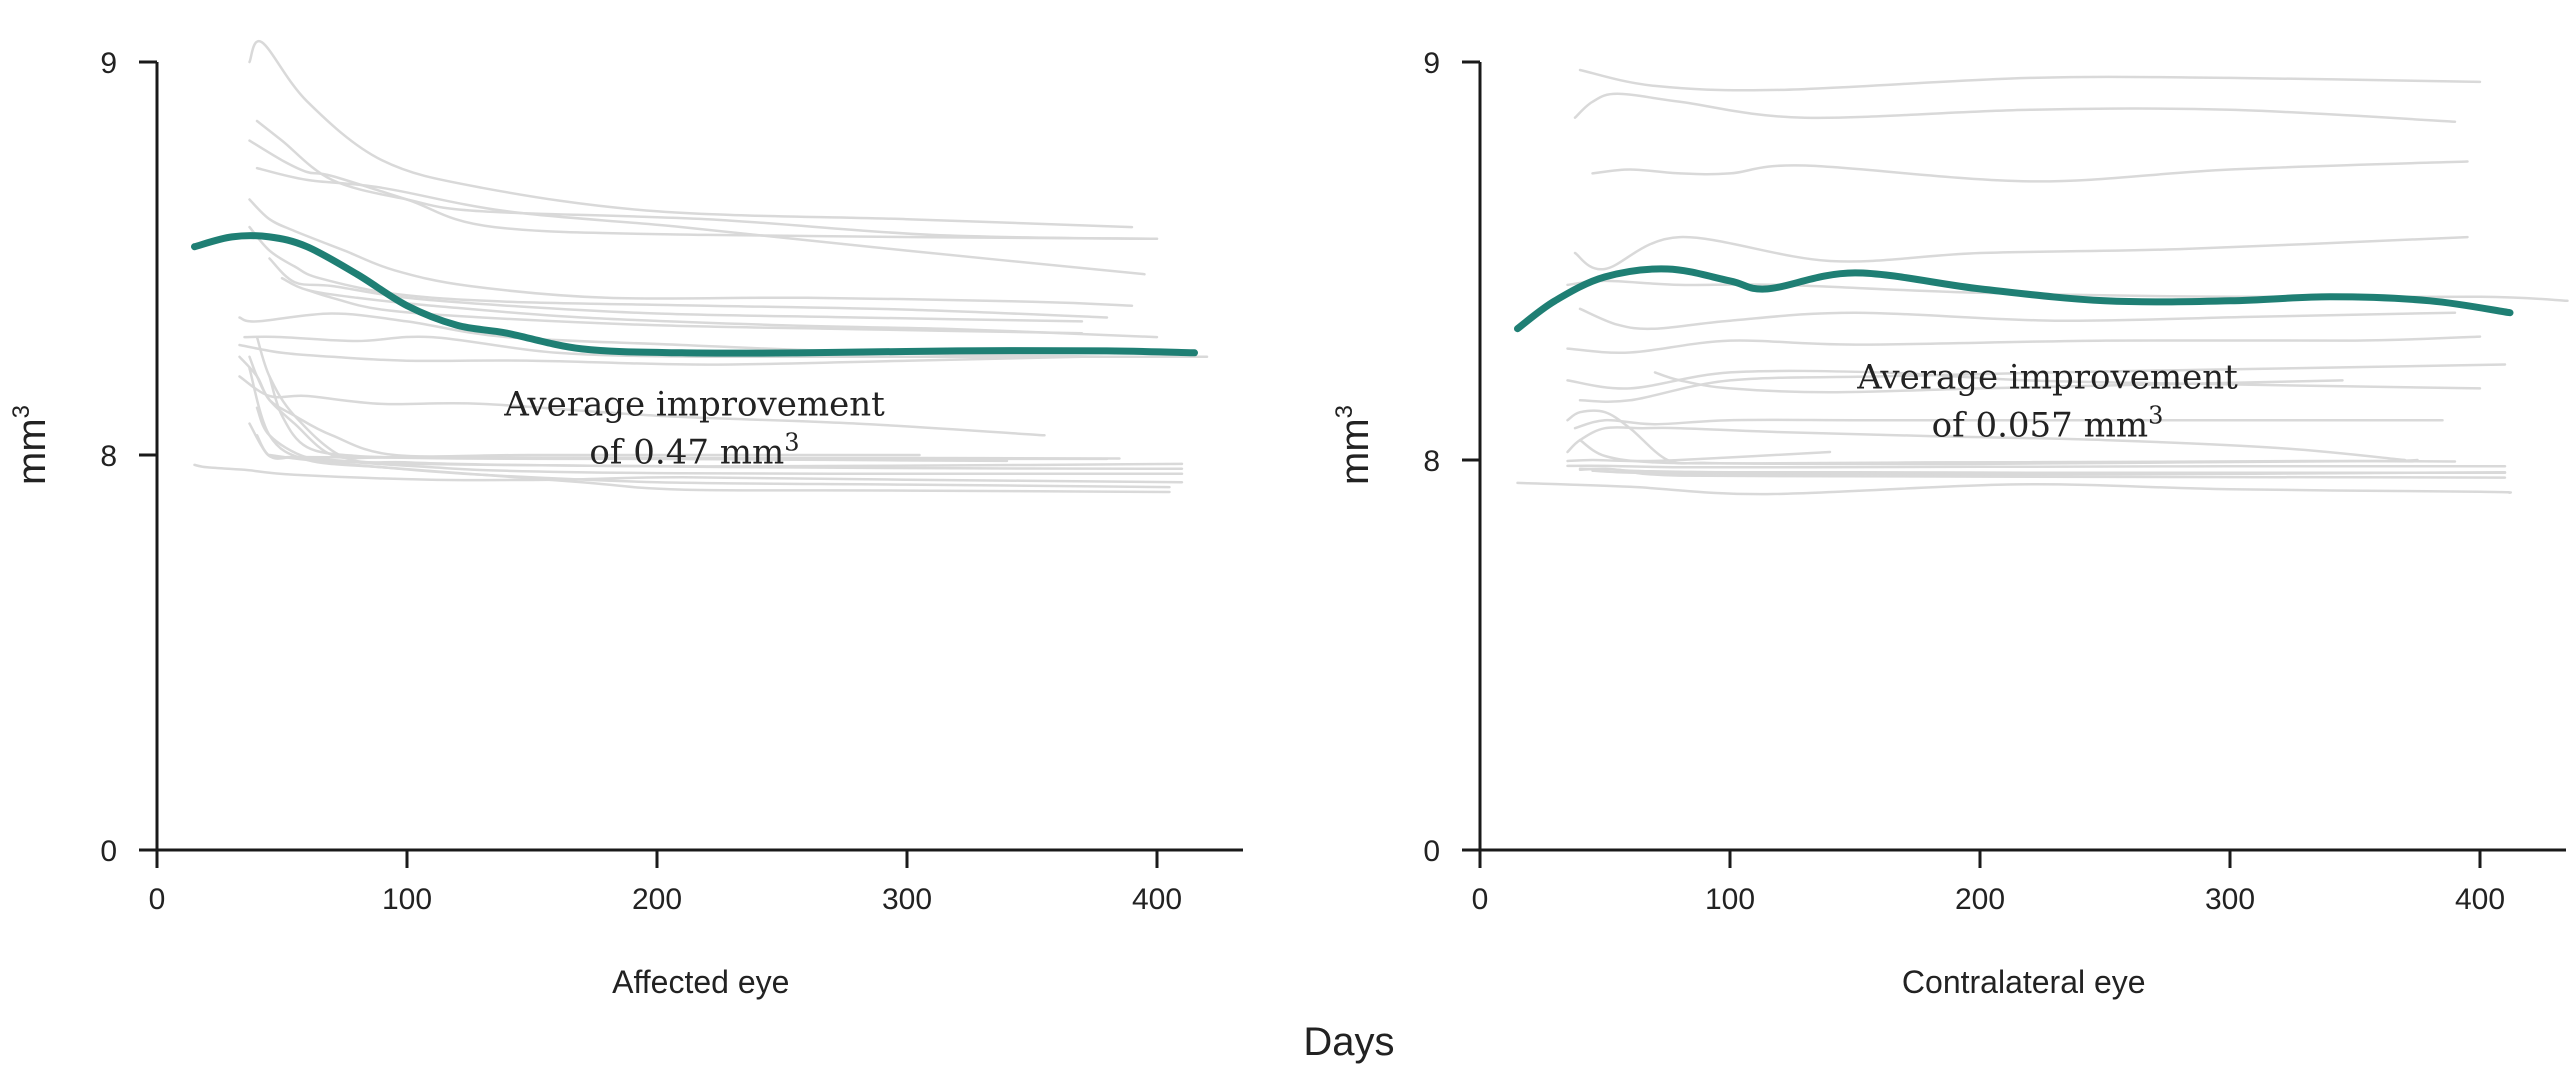 This screenshot has width=2571, height=1086. I want to click on shared-x-axis-title: Days, so click(1348, 1042).